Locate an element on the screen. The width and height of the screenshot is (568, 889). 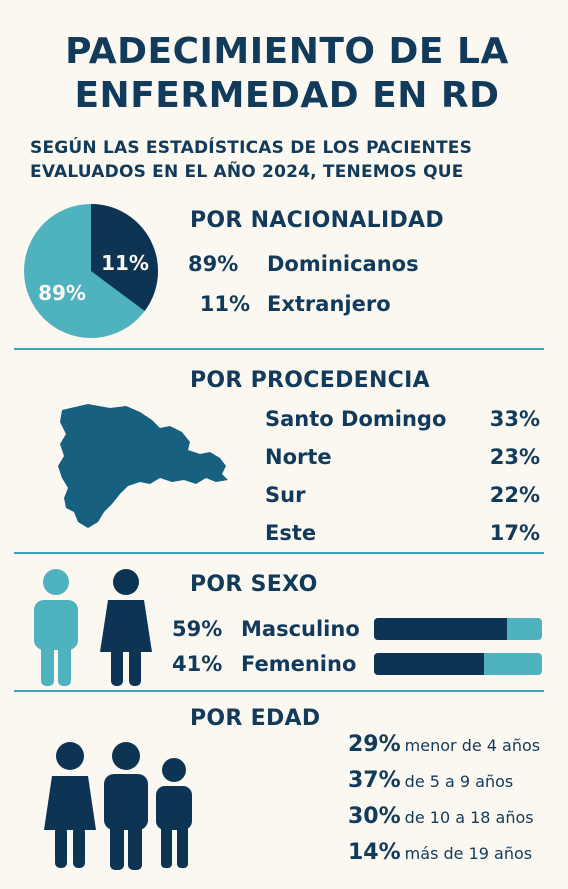
edad-row: 29% menor de 4 años is located at coordinates (444, 744).